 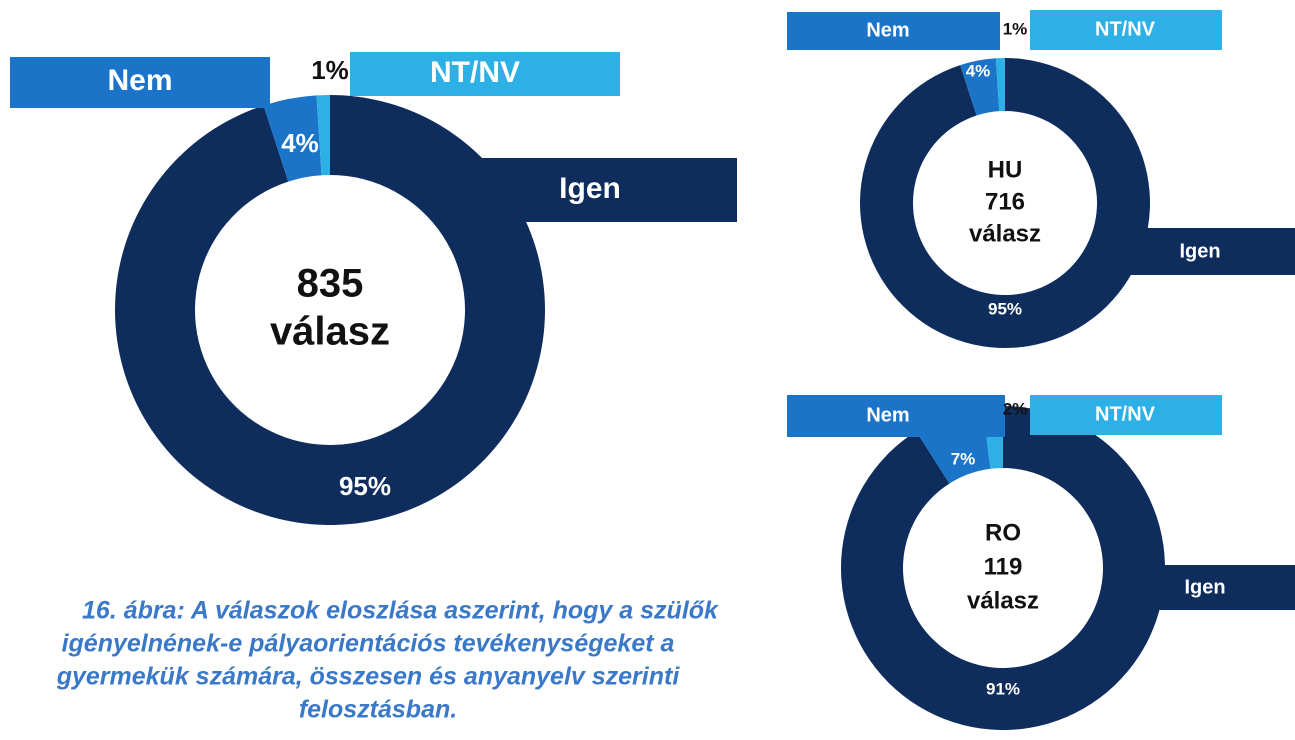 I want to click on center-label: RO, so click(x=1003, y=532).